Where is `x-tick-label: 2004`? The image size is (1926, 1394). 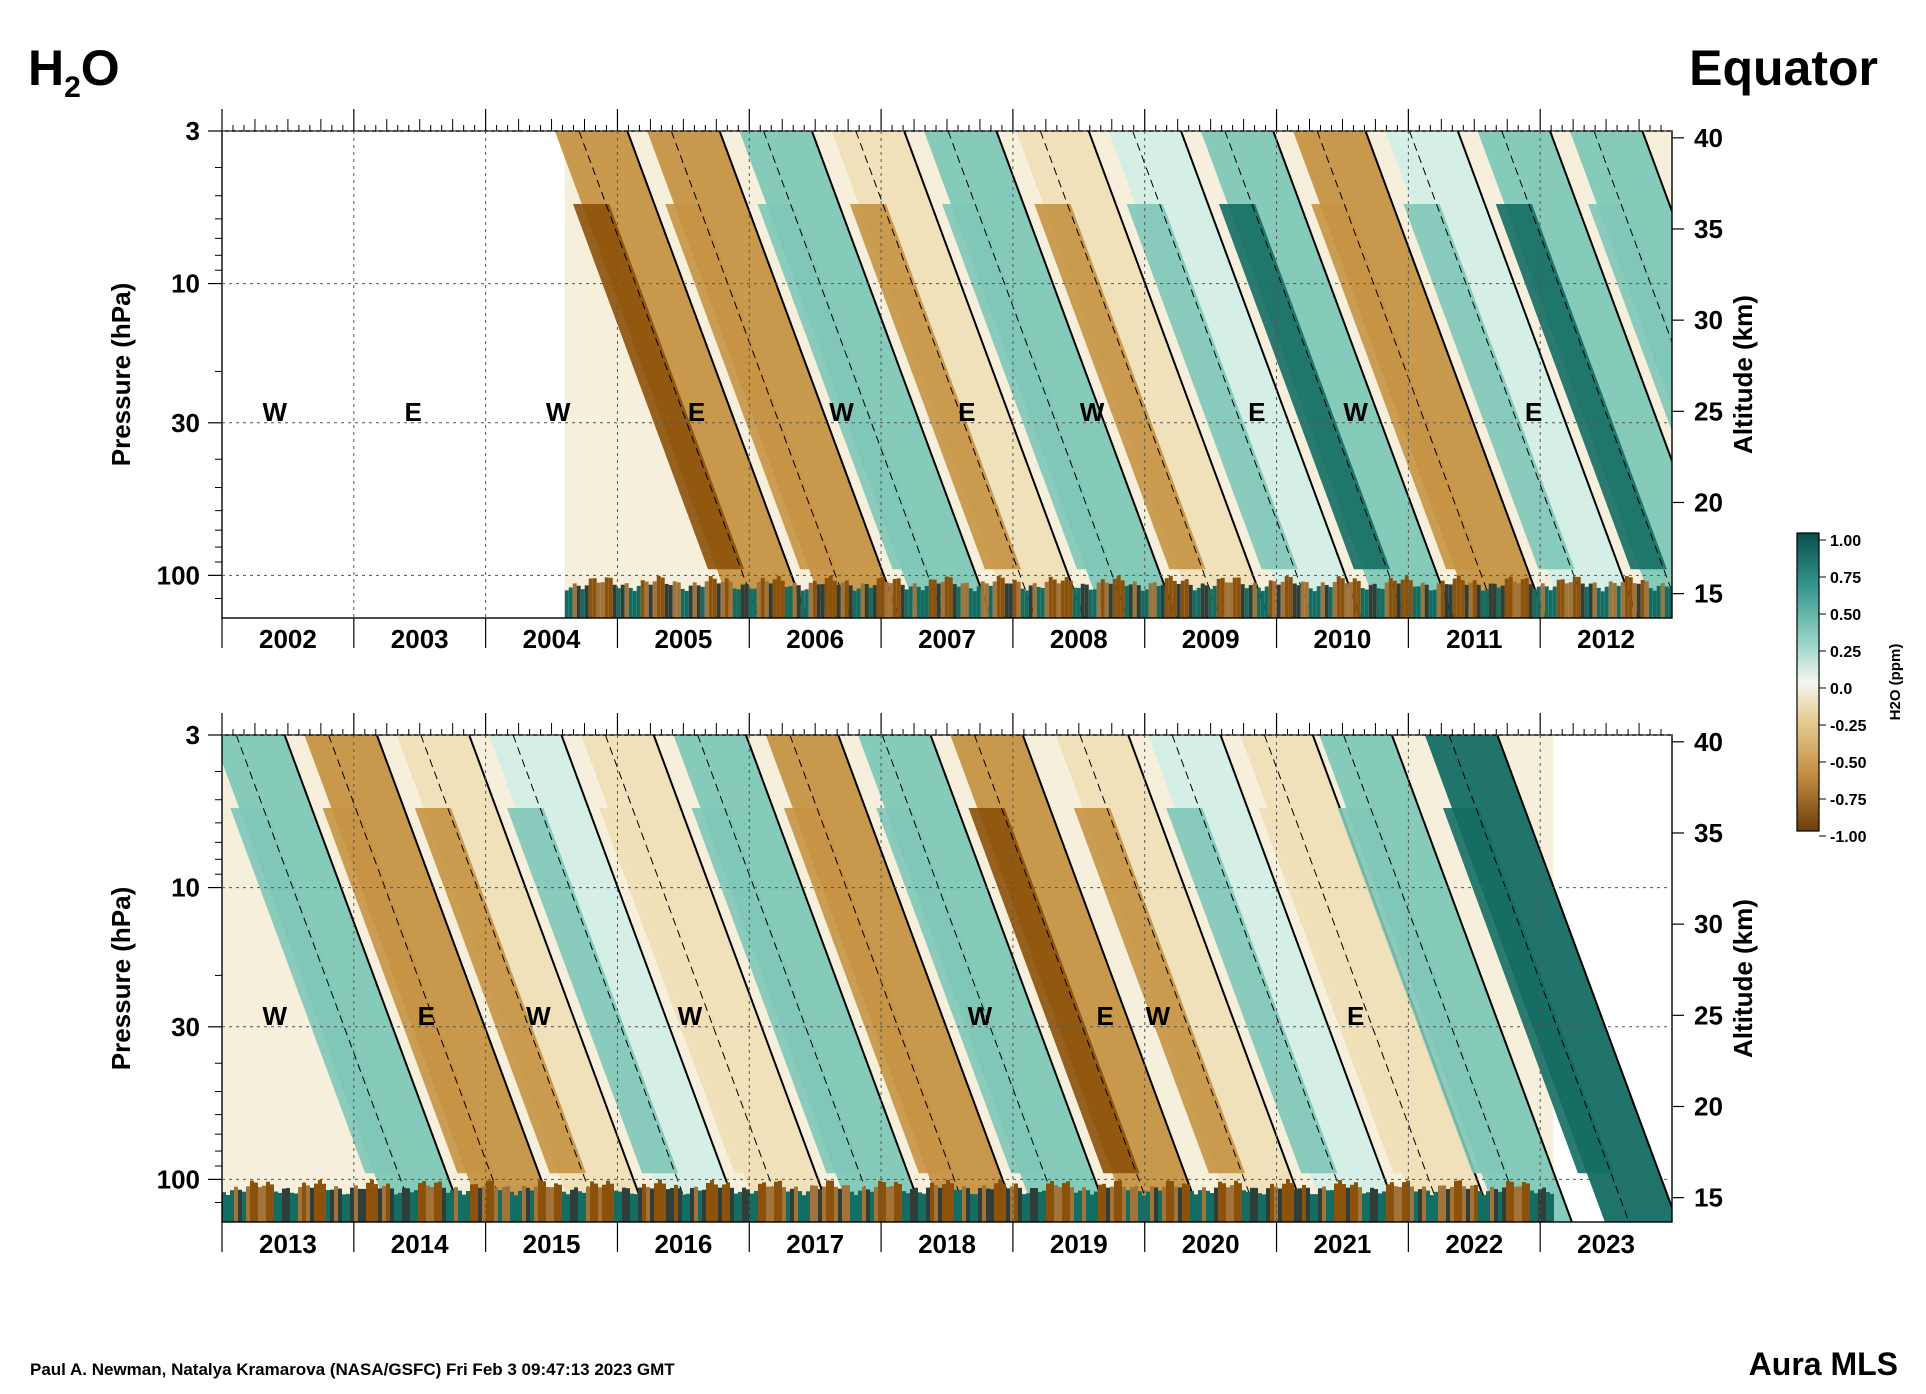
x-tick-label: 2004 is located at coordinates (552, 639).